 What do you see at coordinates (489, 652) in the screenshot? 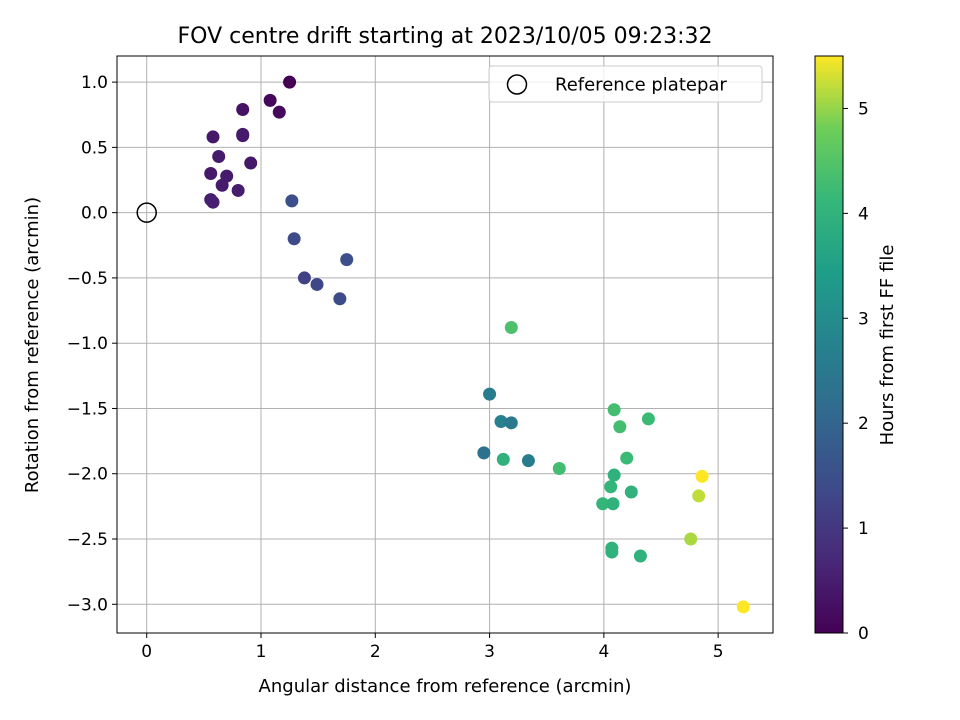
I see `x-tick-label: 3` at bounding box center [489, 652].